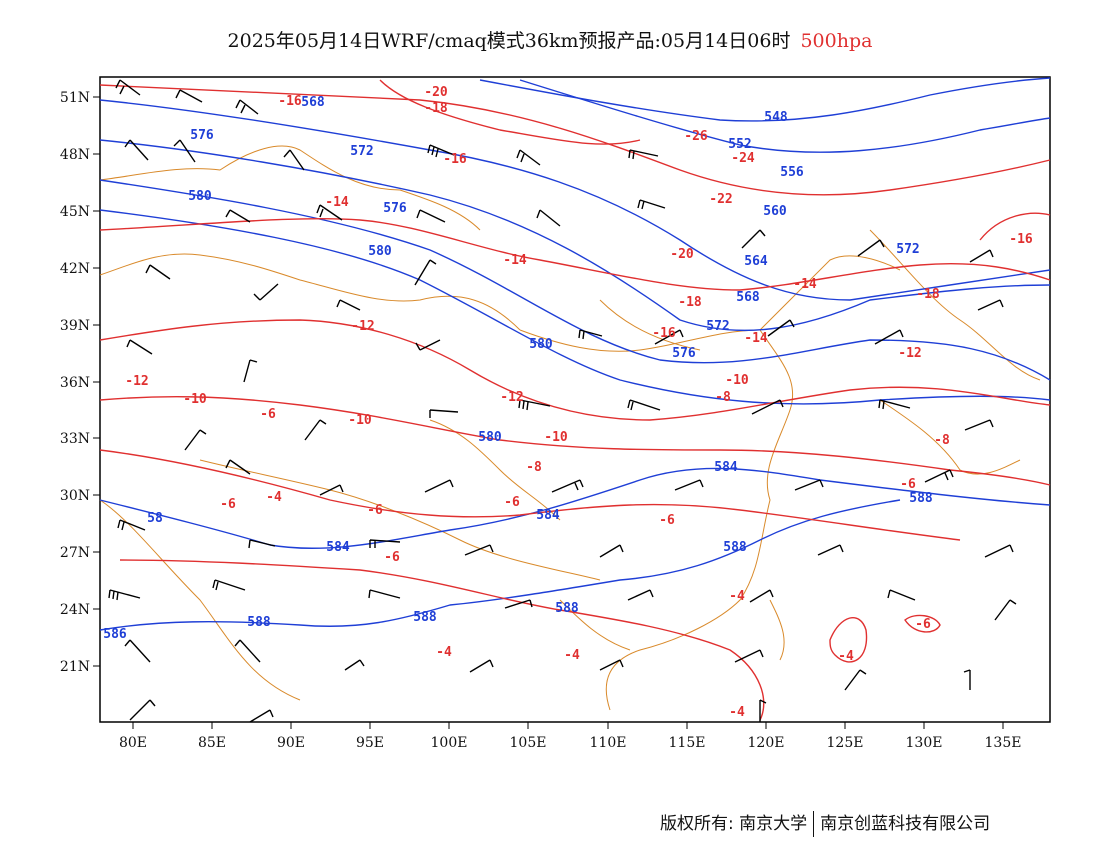 The image size is (1100, 850). What do you see at coordinates (212, 743) in the screenshot?
I see `lon-tick-label: 85E` at bounding box center [212, 743].